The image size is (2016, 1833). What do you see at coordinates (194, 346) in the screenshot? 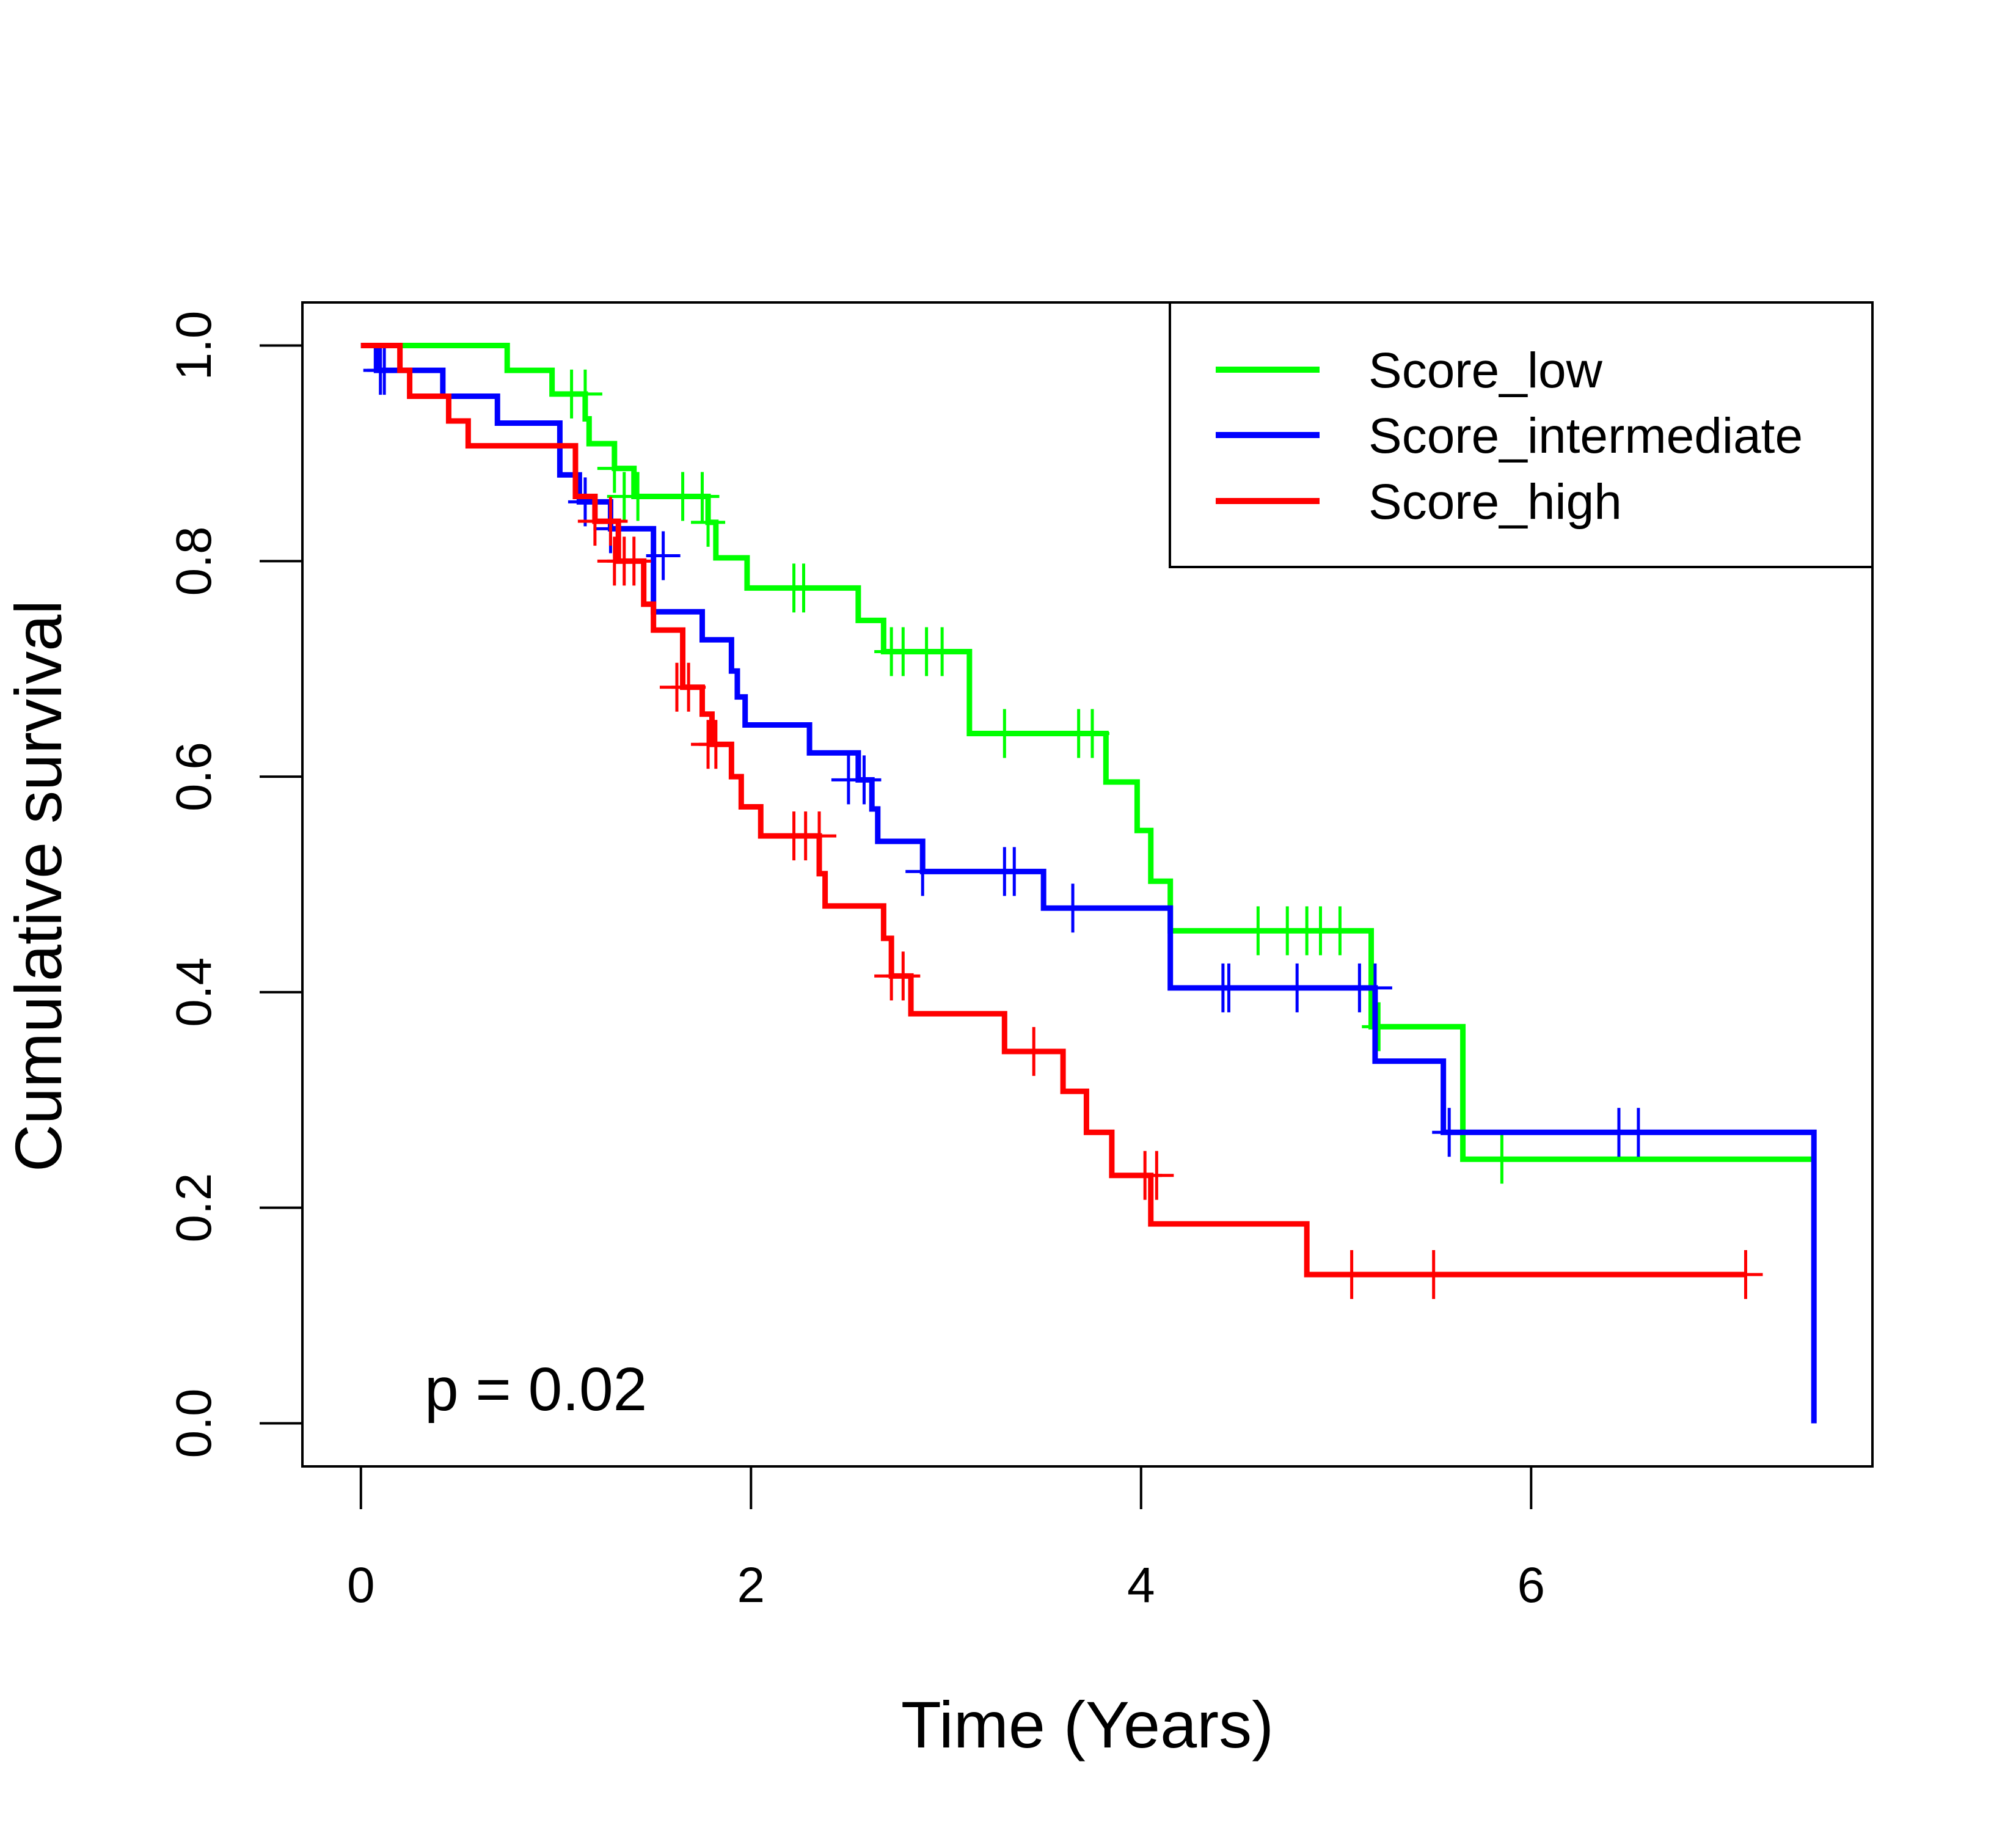
I see `y-tick-label: 1.0` at bounding box center [194, 346].